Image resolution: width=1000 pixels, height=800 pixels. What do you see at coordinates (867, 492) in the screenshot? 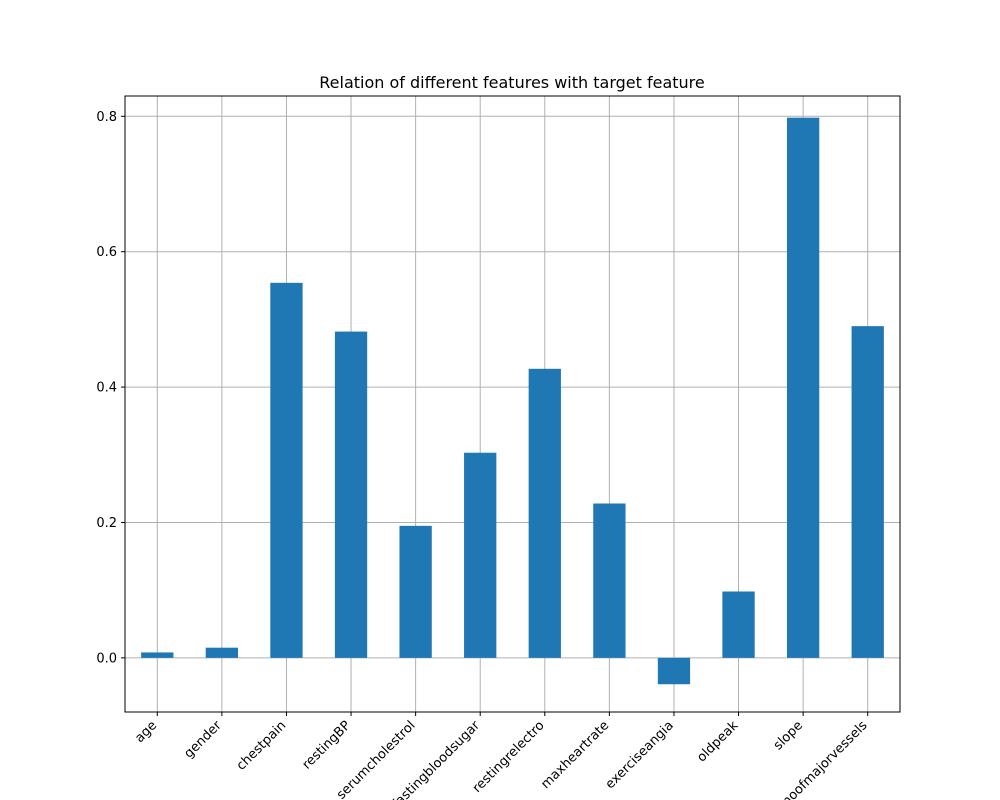
I see `bar-noofmajorvessels` at bounding box center [867, 492].